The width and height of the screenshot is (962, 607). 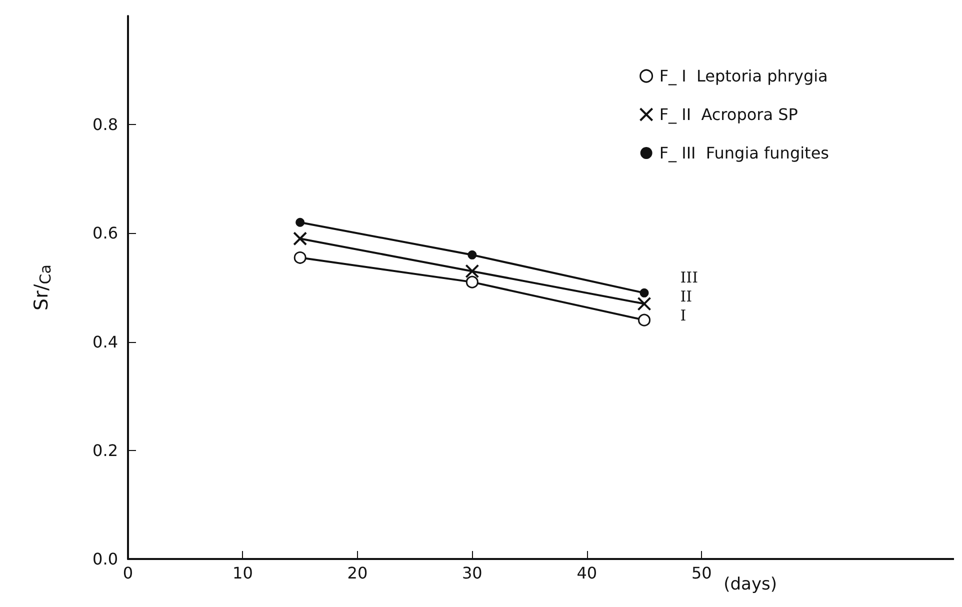 What do you see at coordinates (587, 573) in the screenshot?
I see `x-tick-label: 40` at bounding box center [587, 573].